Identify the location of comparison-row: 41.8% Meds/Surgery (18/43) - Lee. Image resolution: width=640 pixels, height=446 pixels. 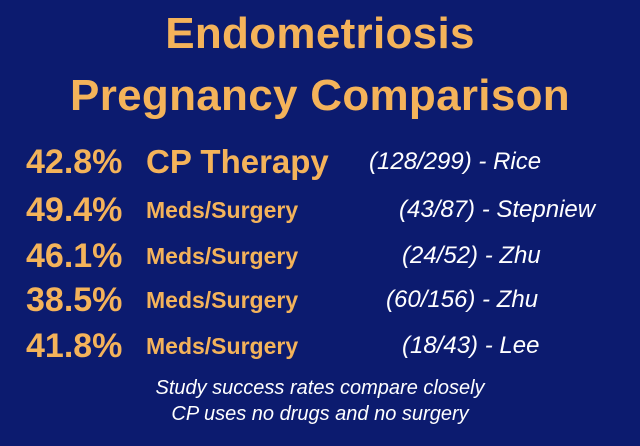
(320, 348).